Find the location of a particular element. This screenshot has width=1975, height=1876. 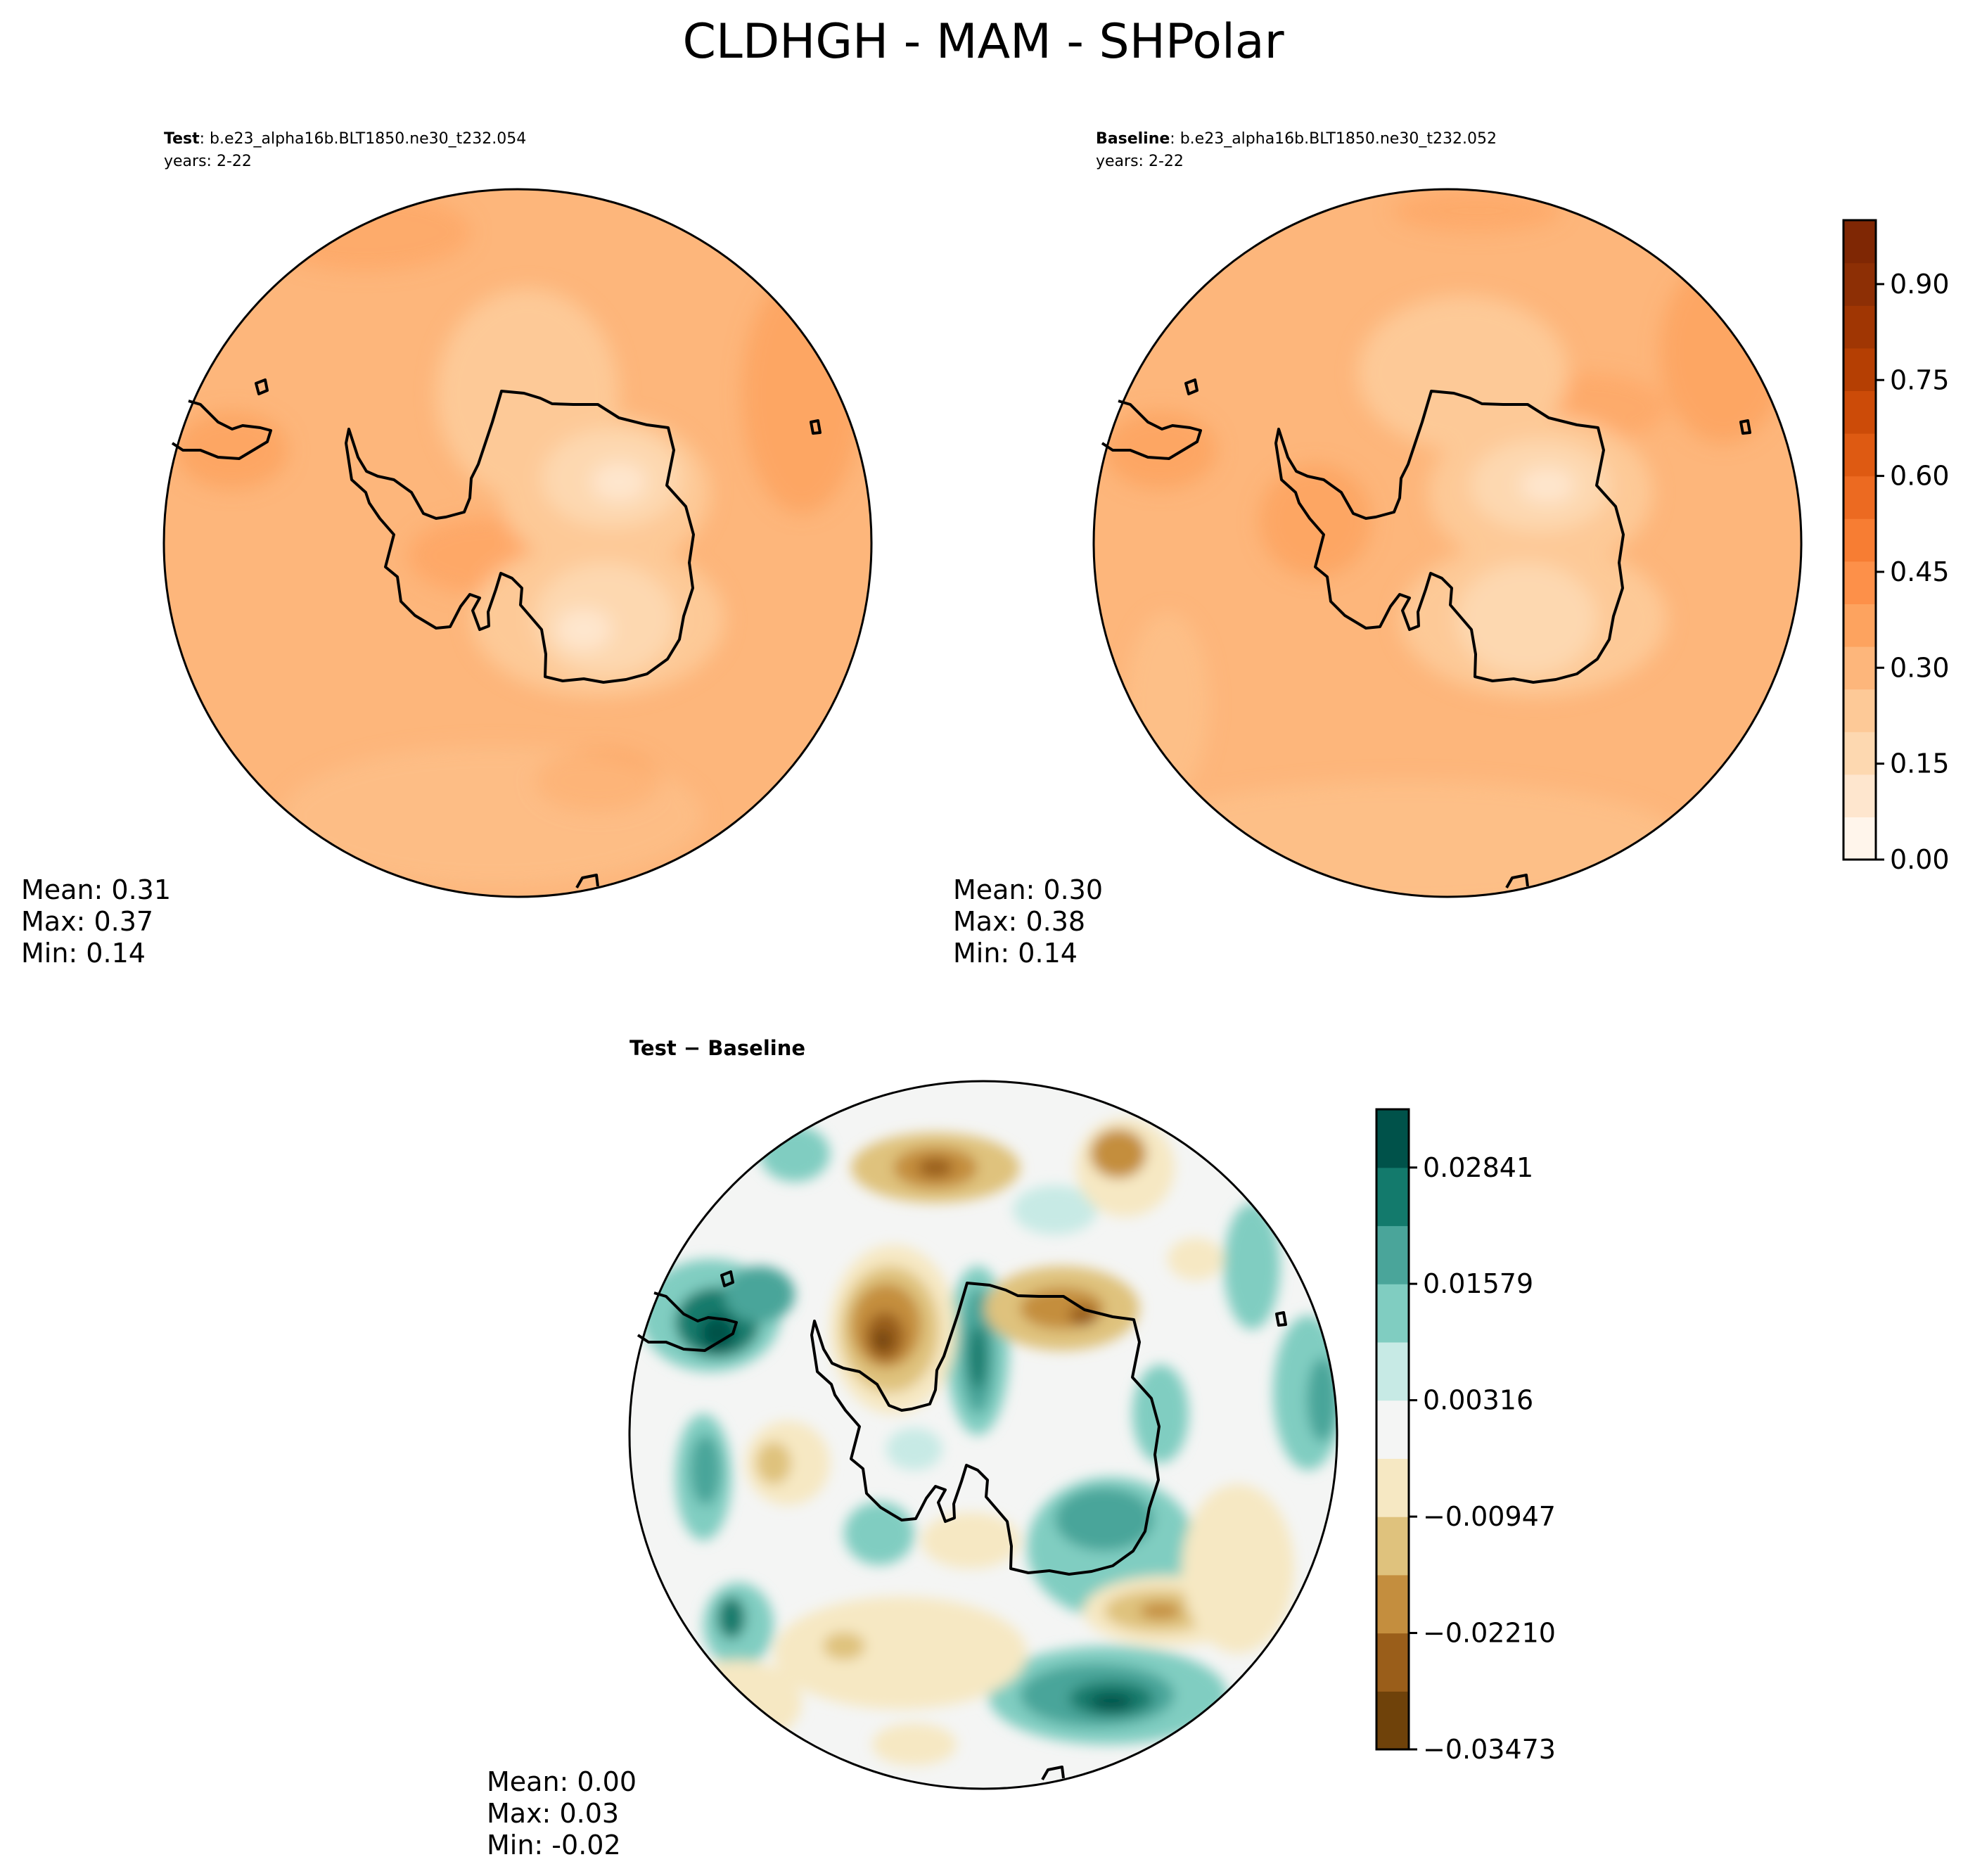

diff-colorbar-tick-label: −0.02210 is located at coordinates (1489, 1633).